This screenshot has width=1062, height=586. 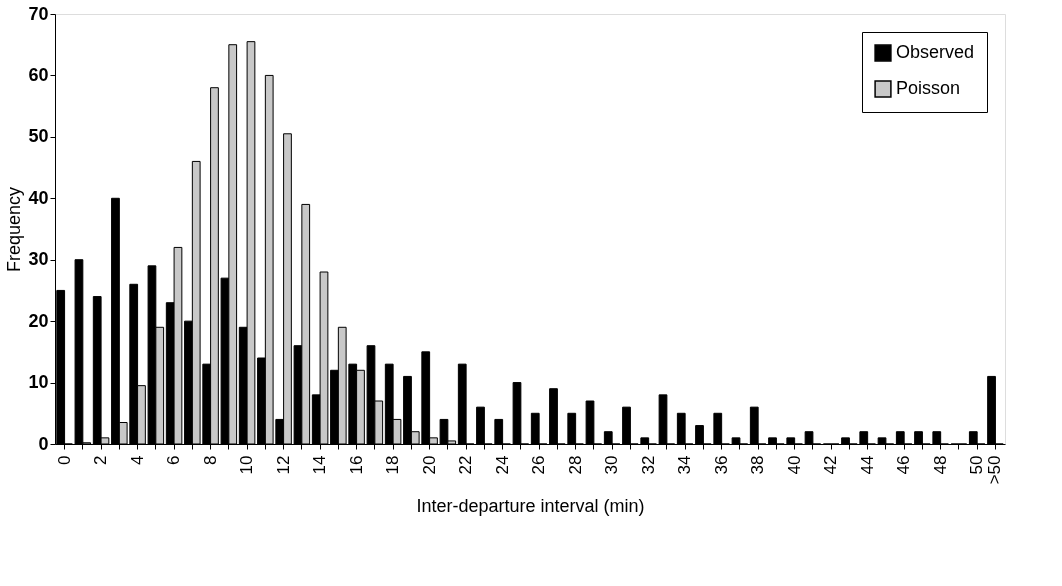 What do you see at coordinates (575, 465) in the screenshot?
I see `x-tick-label: 28` at bounding box center [575, 465].